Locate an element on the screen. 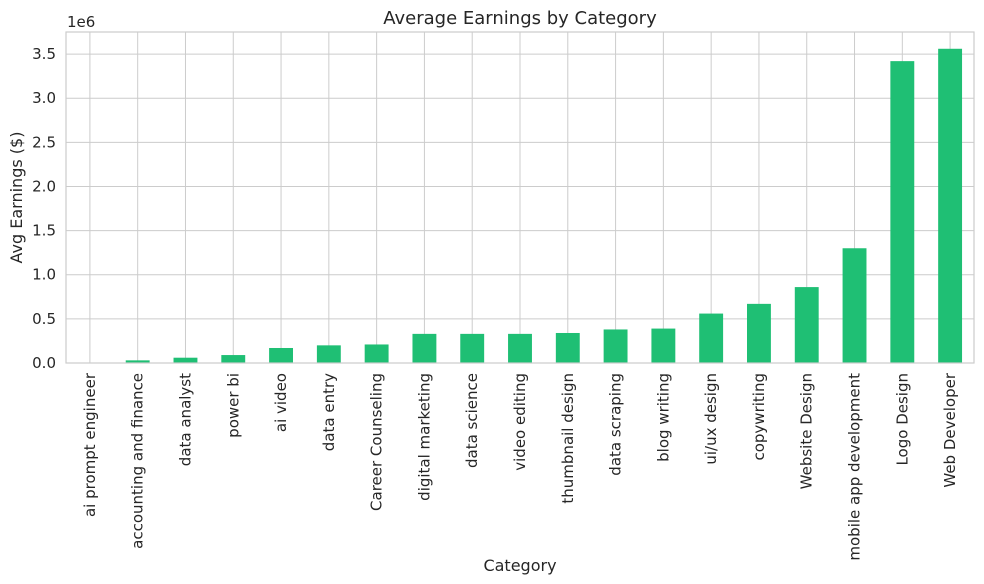 Image resolution: width=984 pixels, height=584 pixels. y-tick-label: 3.0 is located at coordinates (44, 98).